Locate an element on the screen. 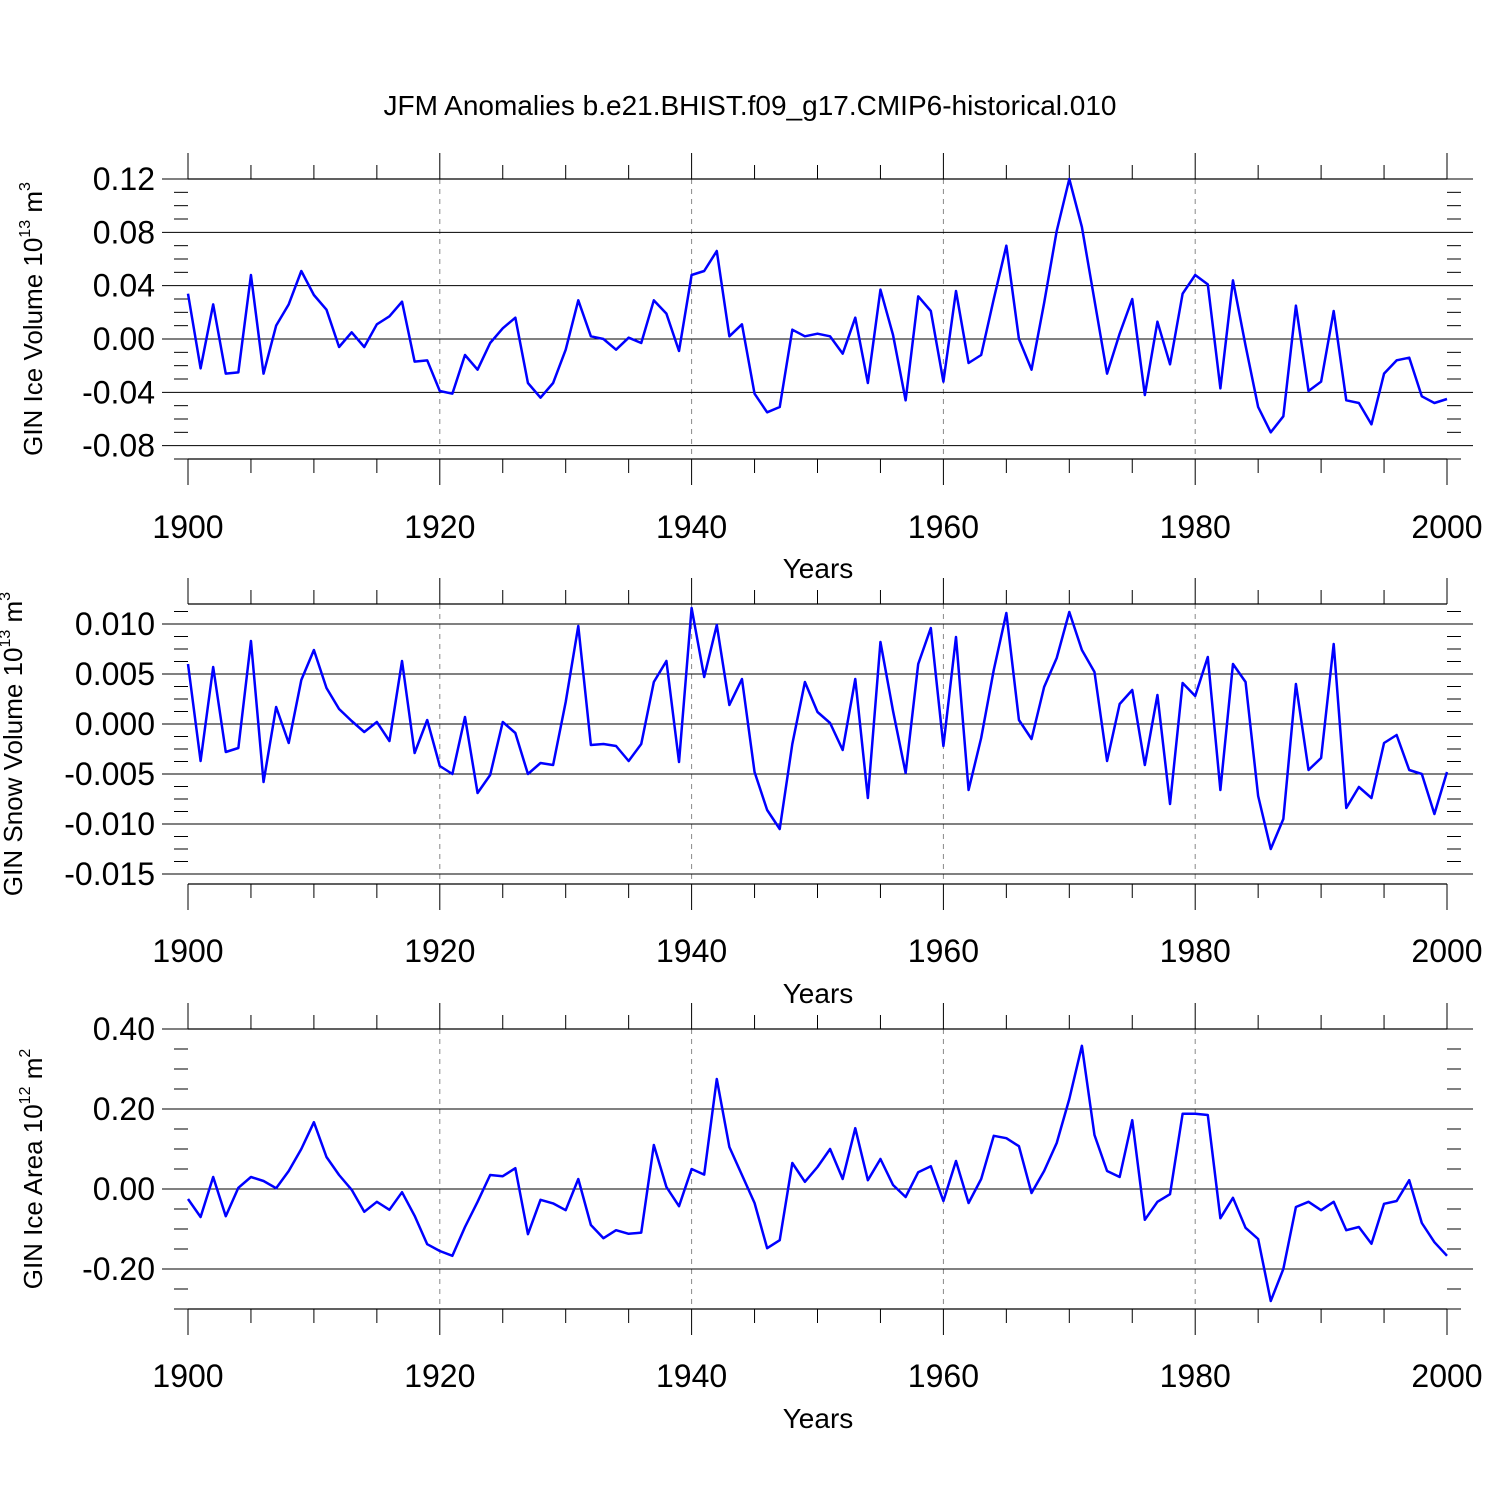 The width and height of the screenshot is (1500, 1500). y-tick-label: -0.08 is located at coordinates (118, 446).